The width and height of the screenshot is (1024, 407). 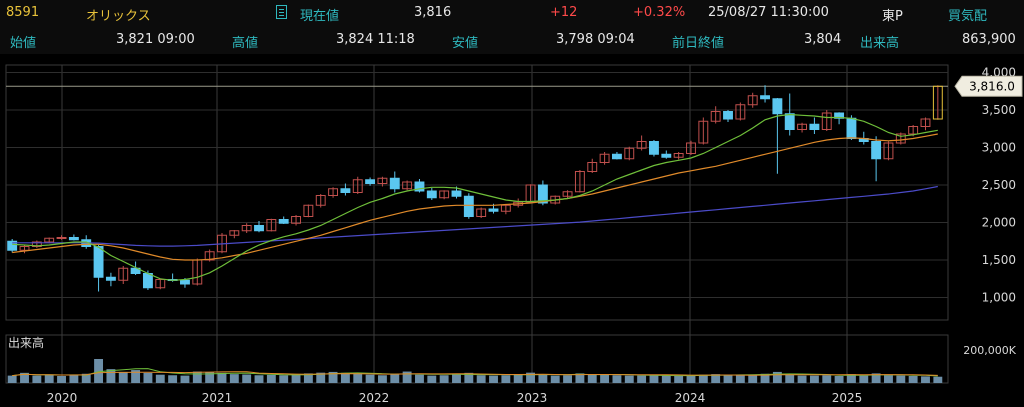 What do you see at coordinates (281, 12) in the screenshot?
I see `document-icon` at bounding box center [281, 12].